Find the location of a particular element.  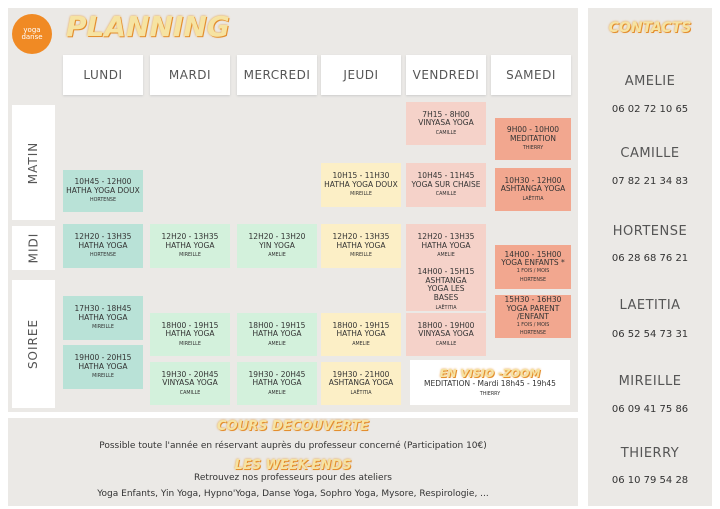

contact-phone: 06 10 79 54 28 is located at coordinates (650, 480).